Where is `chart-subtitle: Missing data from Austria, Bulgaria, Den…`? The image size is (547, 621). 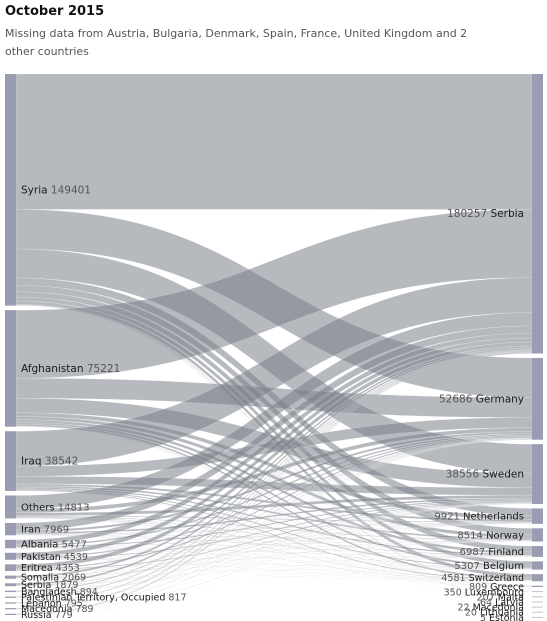
chart-subtitle: Missing data from Austria, Bulgaria, Den… is located at coordinates (236, 42).